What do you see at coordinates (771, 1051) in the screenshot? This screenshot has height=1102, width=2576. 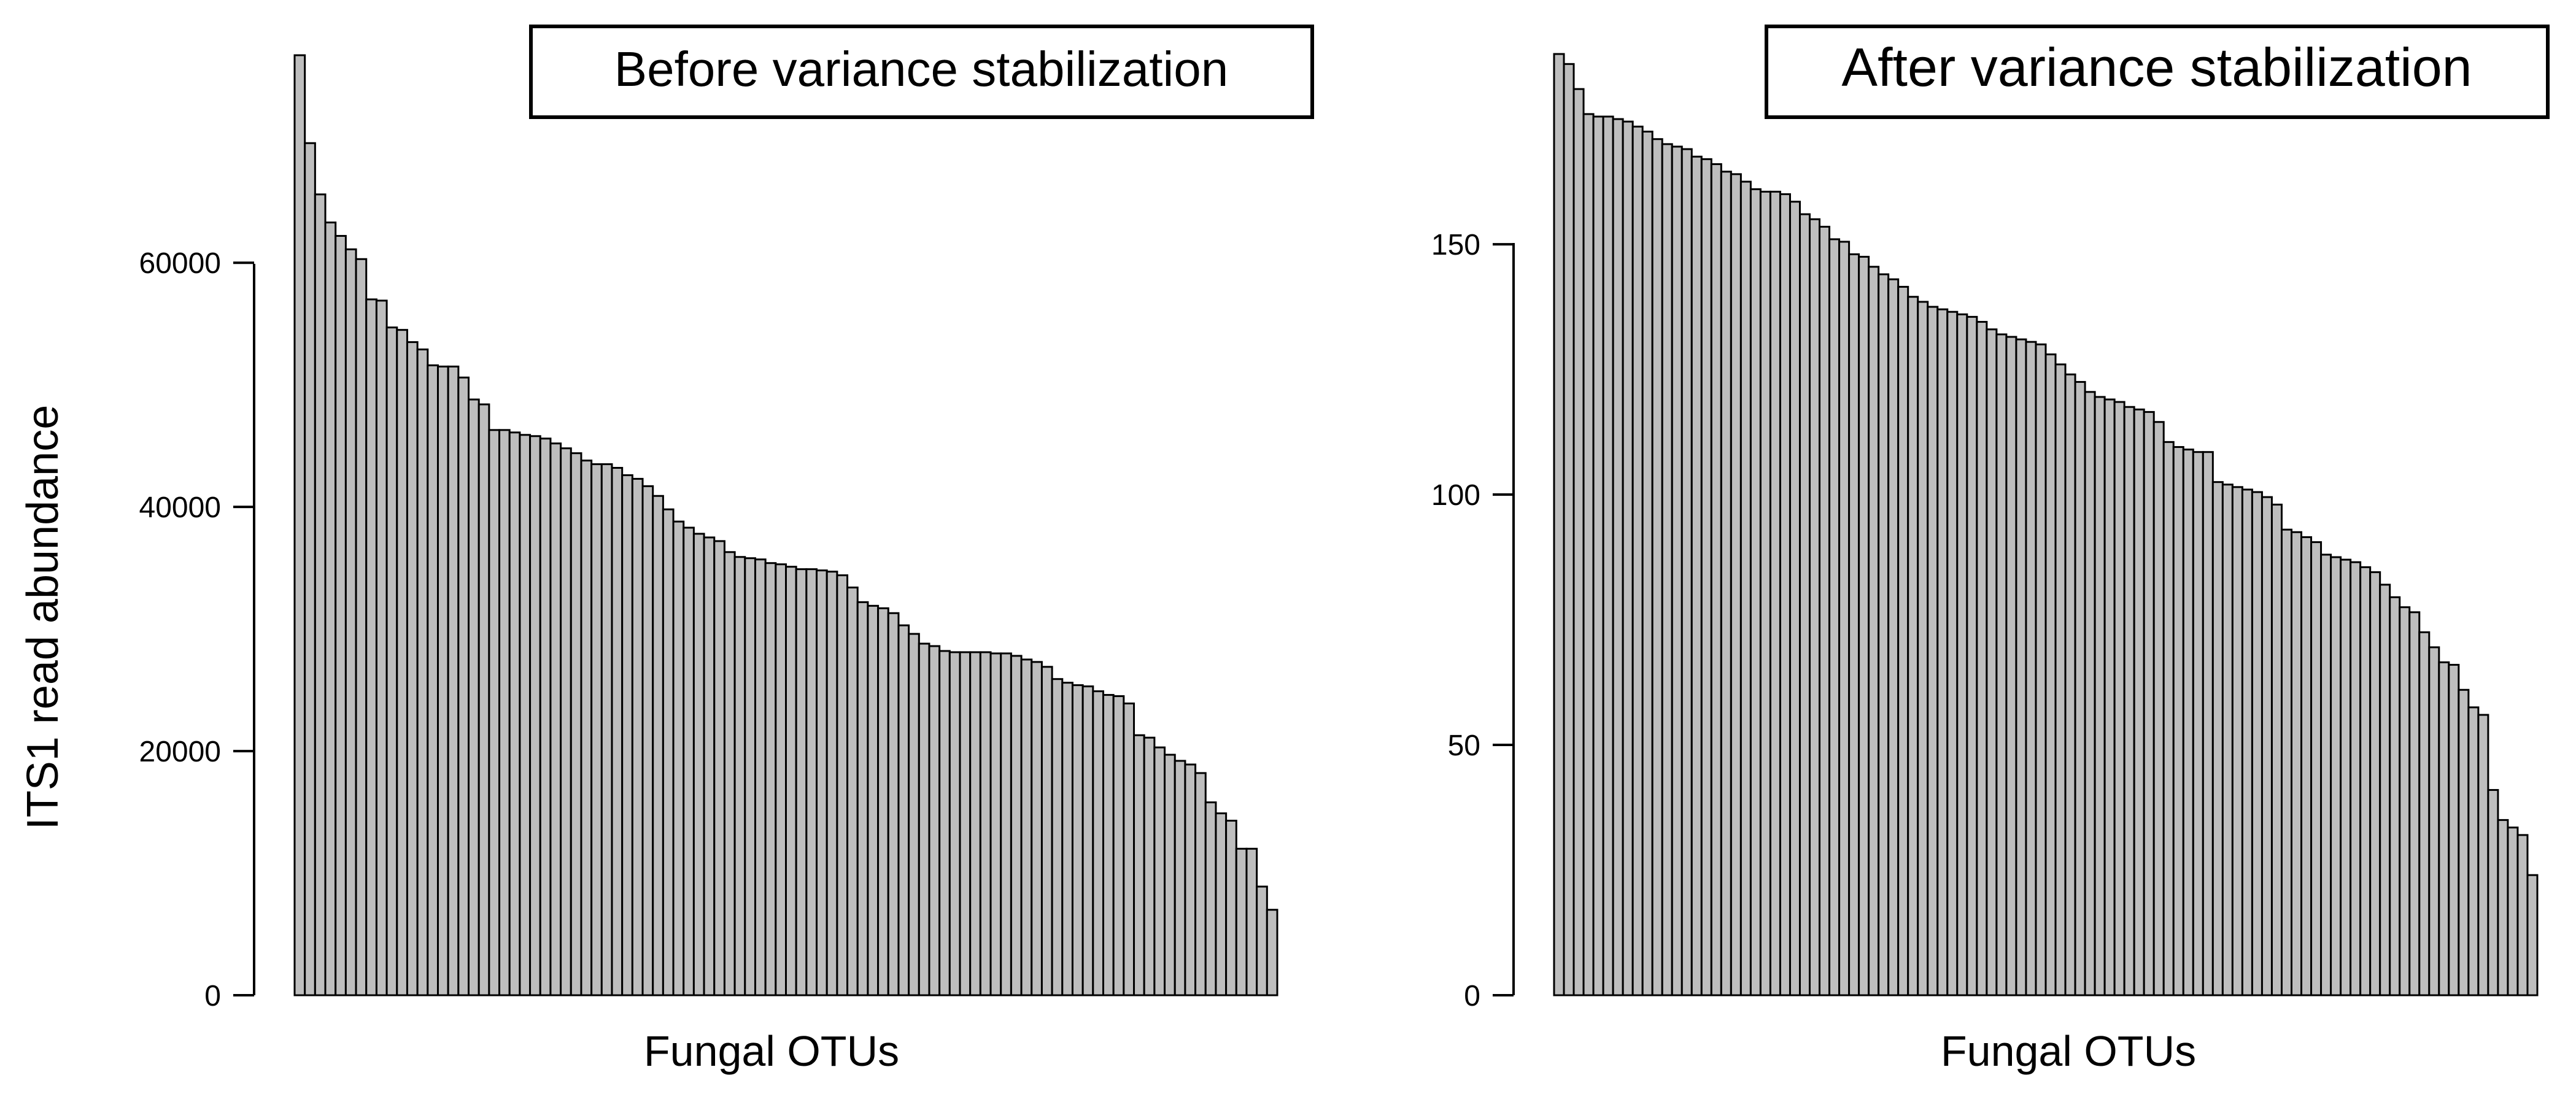 I see `x-axis-label: Fungal OTUs` at bounding box center [771, 1051].